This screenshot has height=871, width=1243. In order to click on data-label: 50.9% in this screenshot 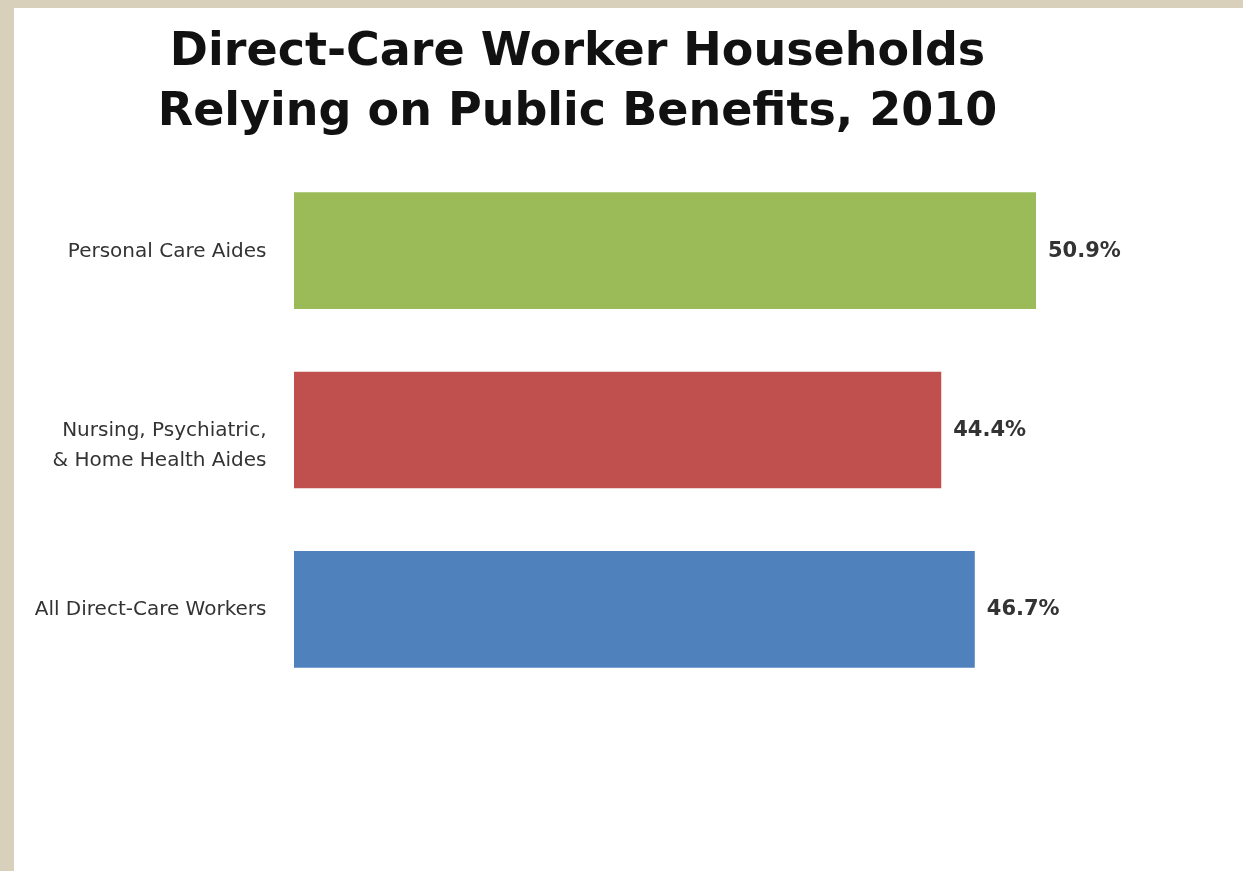, I will do `click(1084, 249)`.